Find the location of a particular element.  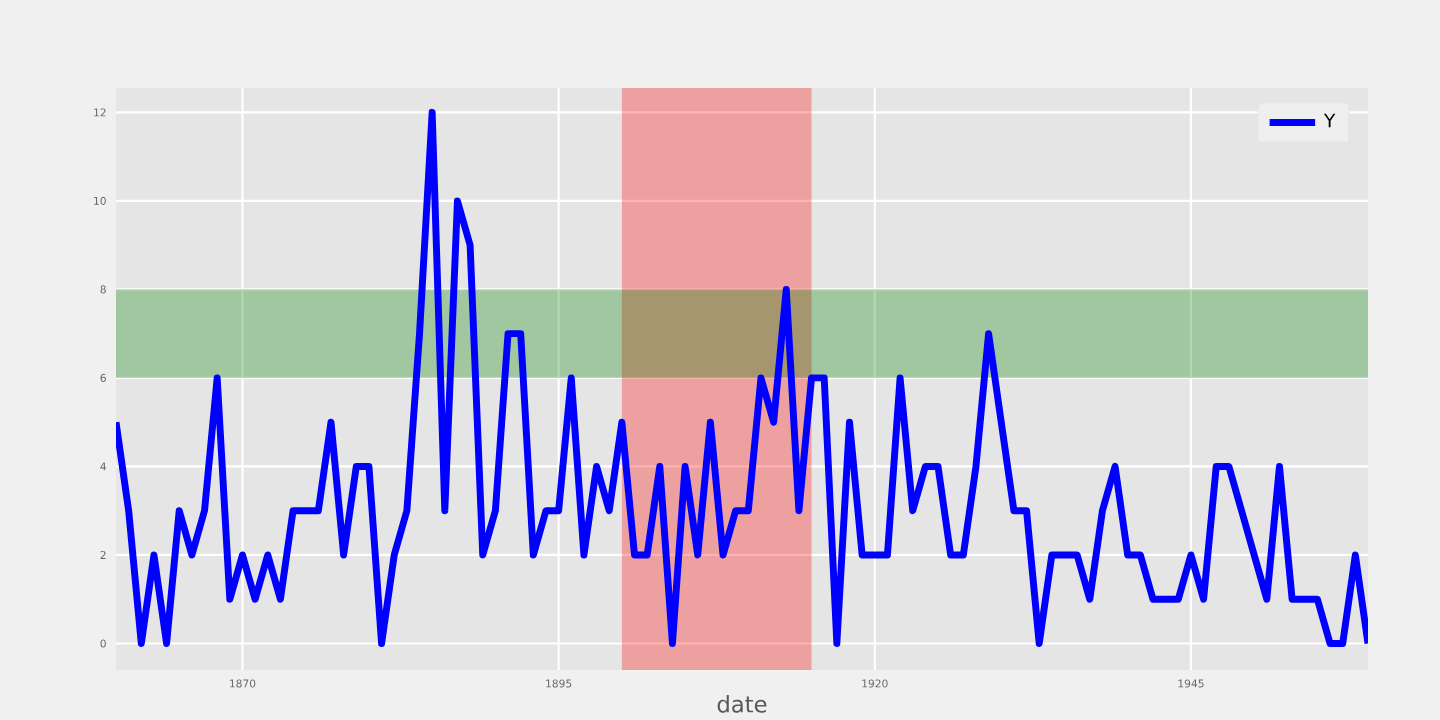

legend-label: Y is located at coordinates (1329, 120).